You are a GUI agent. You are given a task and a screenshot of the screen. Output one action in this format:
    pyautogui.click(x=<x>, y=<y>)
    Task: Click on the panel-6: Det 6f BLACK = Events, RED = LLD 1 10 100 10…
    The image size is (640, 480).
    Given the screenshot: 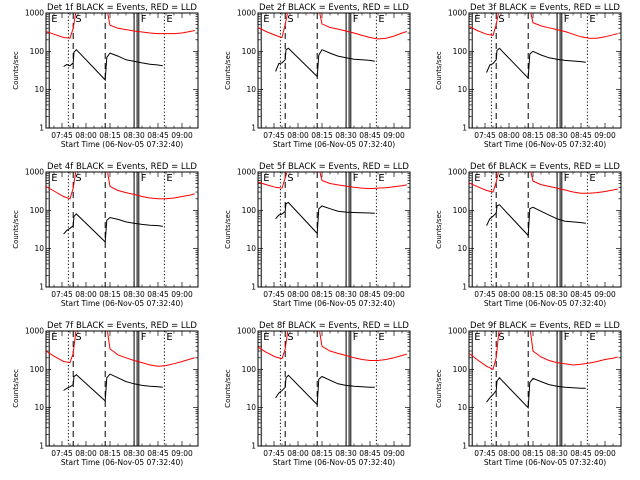 What is the action you would take?
    pyautogui.click(x=528, y=235)
    